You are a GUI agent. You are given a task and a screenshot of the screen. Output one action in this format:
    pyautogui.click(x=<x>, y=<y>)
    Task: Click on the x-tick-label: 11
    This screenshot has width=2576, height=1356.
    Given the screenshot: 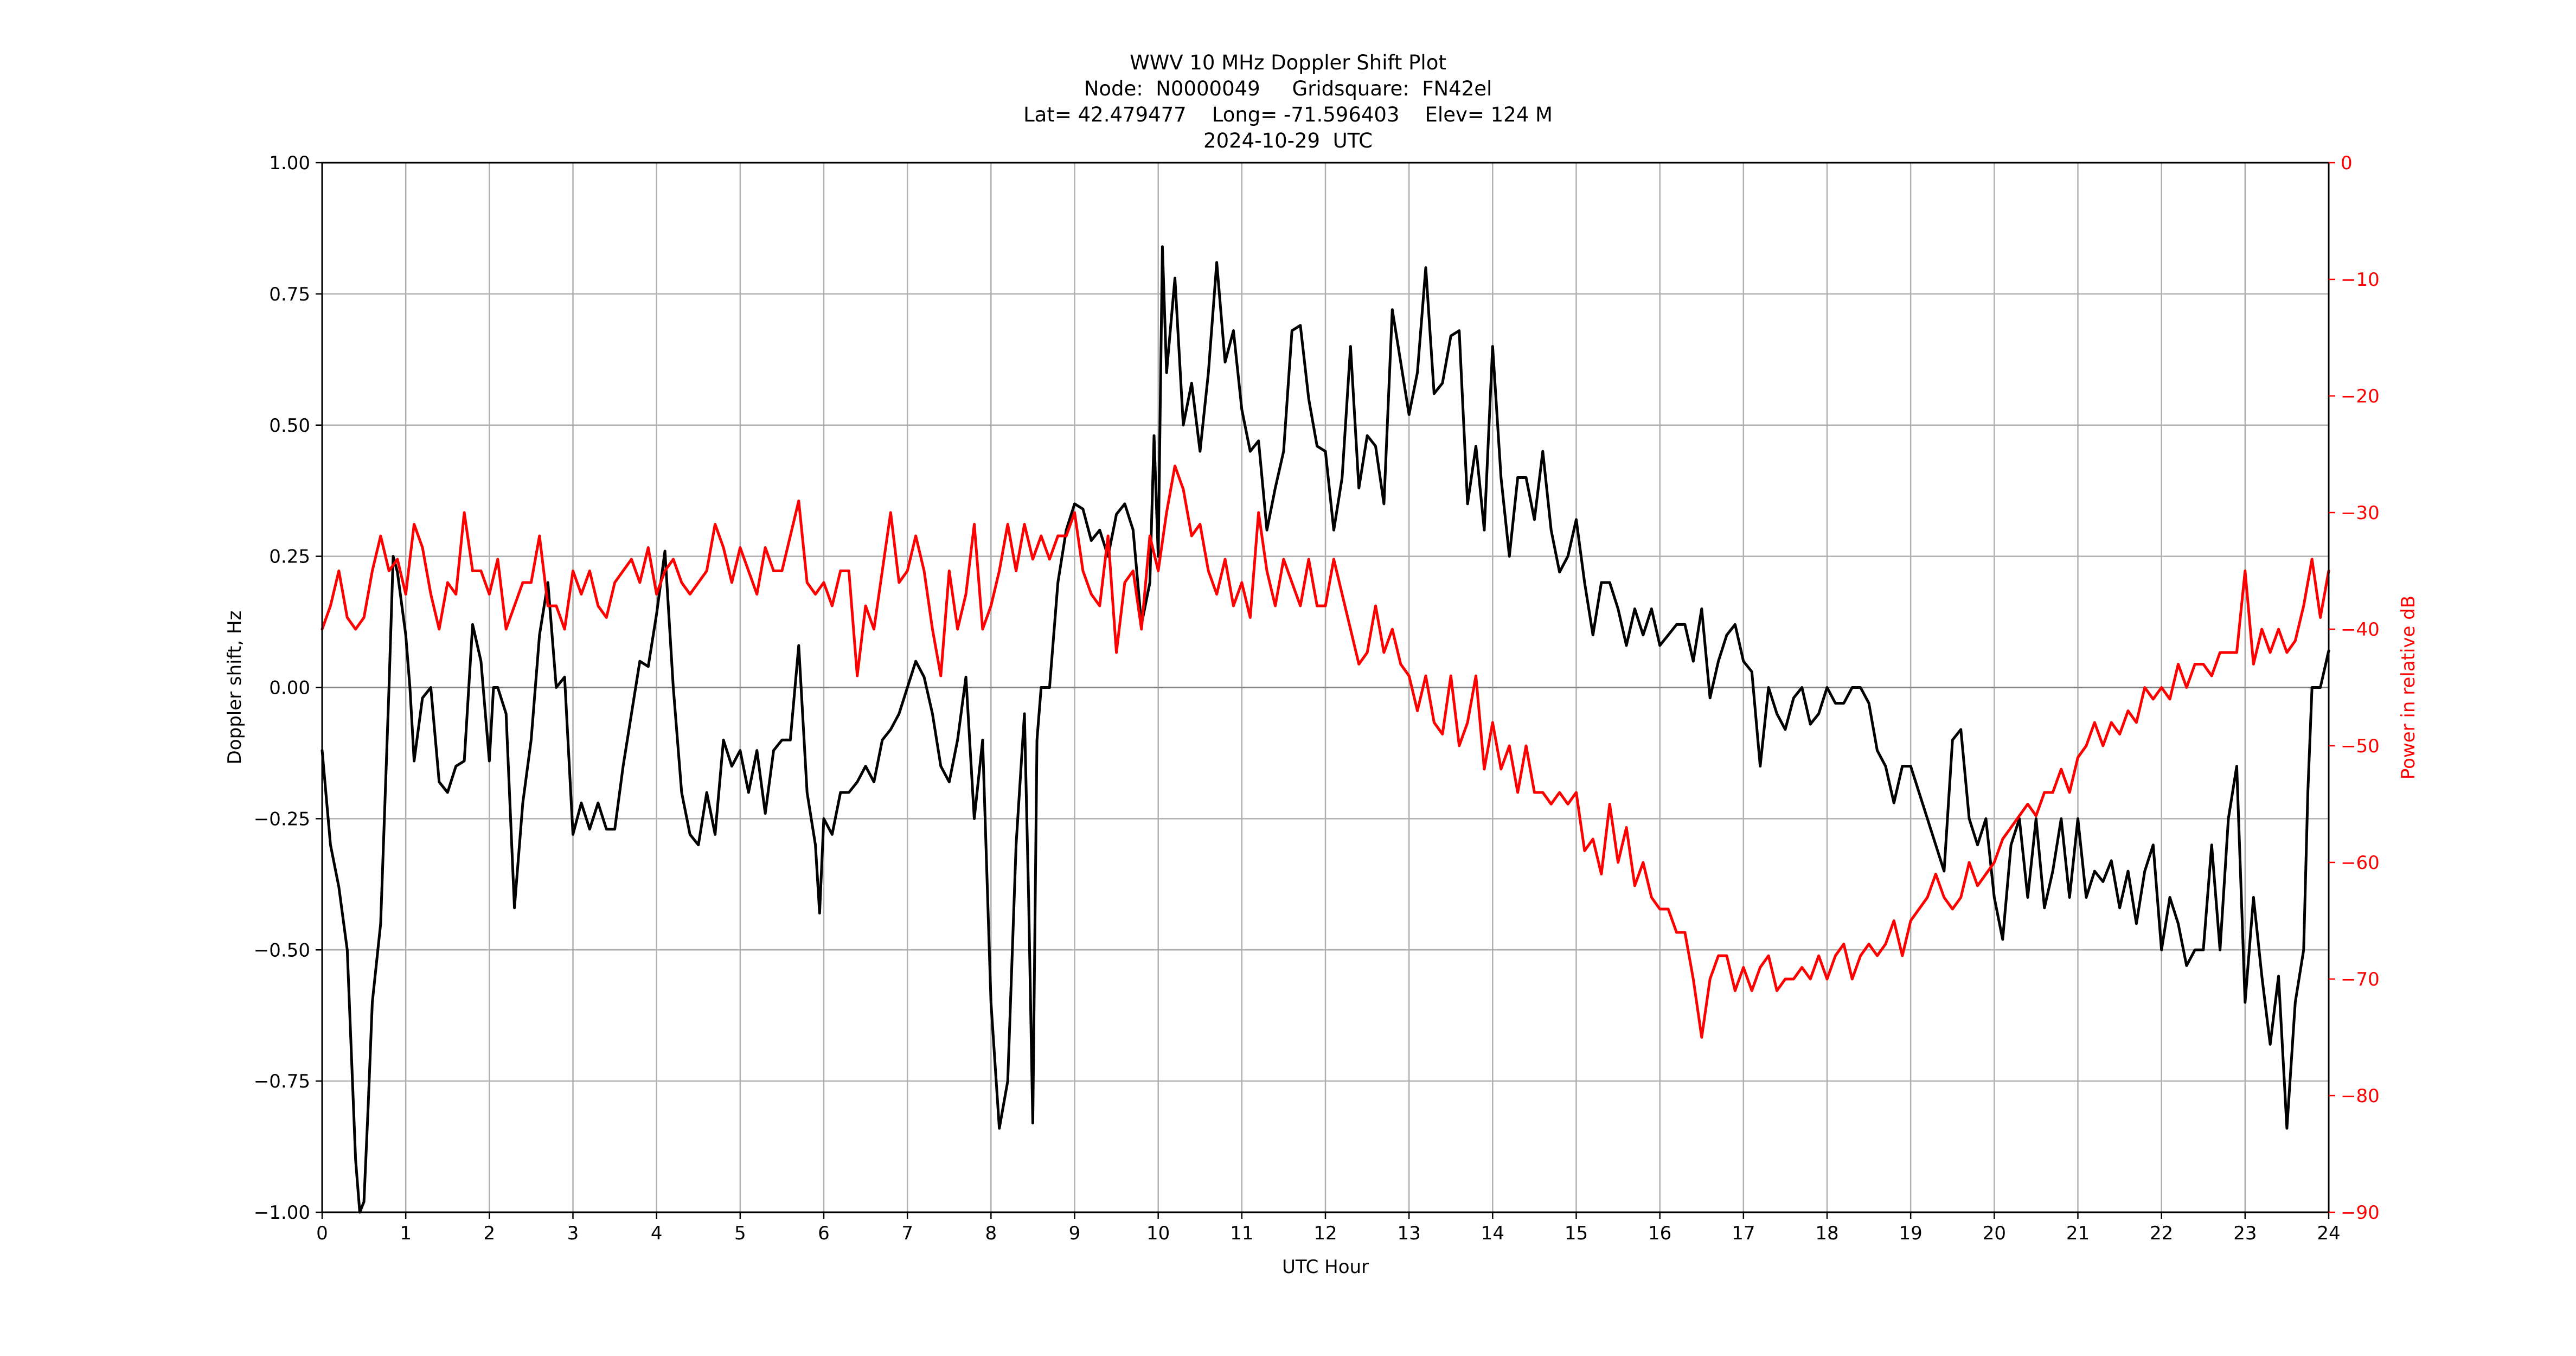 What is the action you would take?
    pyautogui.click(x=1241, y=1233)
    